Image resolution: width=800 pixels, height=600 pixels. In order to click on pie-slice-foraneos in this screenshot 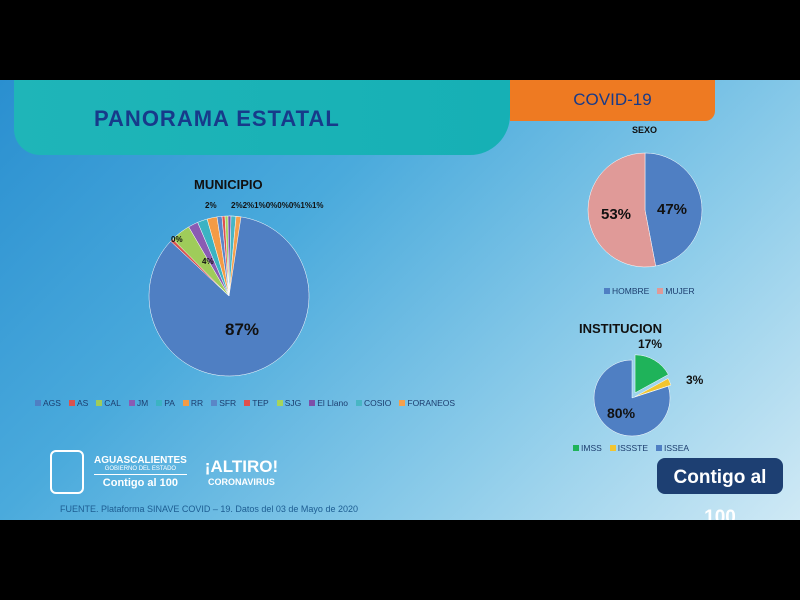, I will do `click(235, 256)`.